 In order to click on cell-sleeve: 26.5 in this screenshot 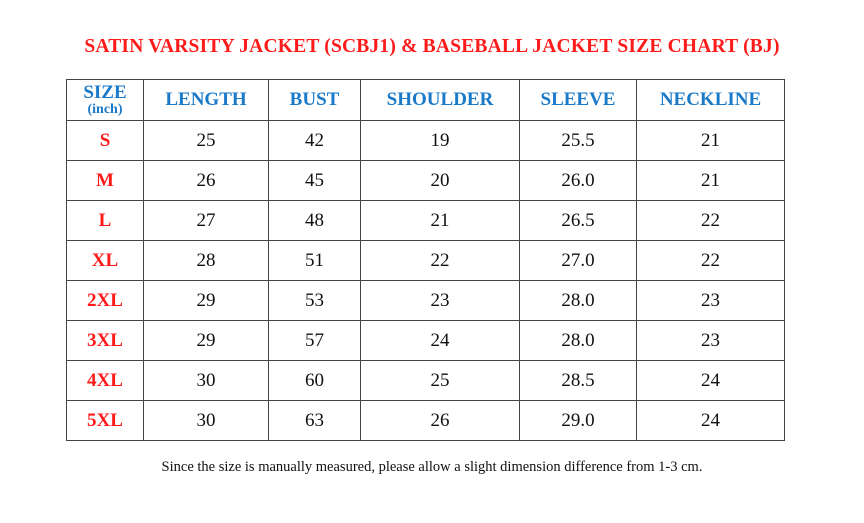, I will do `click(578, 220)`.